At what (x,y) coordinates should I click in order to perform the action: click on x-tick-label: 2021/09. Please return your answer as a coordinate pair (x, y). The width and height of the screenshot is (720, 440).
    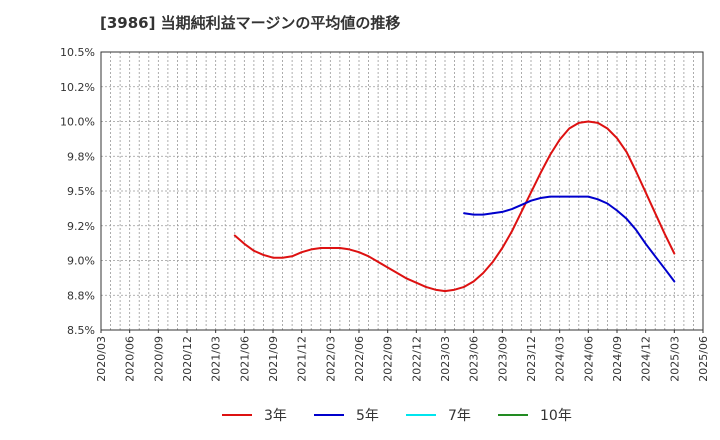
    Looking at the image, I should click on (273, 359).